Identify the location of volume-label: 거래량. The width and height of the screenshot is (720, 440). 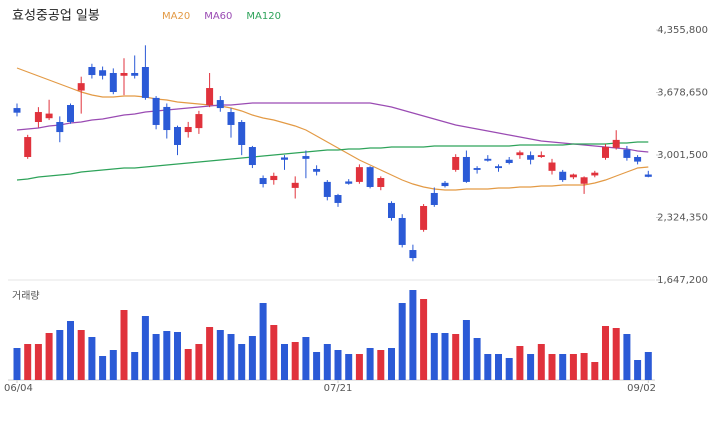
(26, 296).